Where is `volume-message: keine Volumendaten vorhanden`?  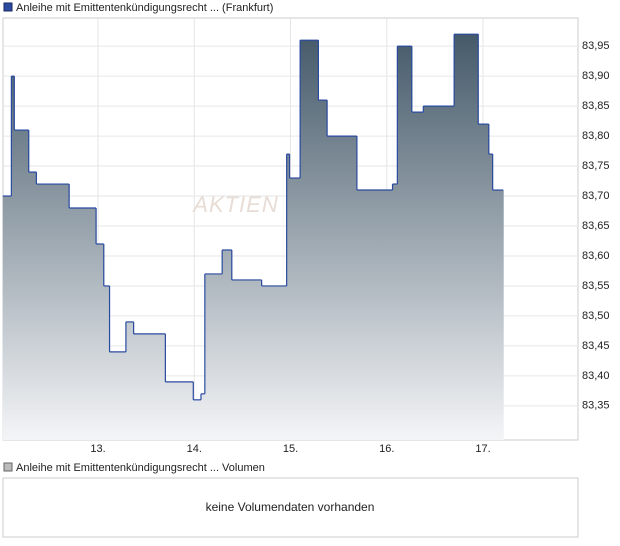 volume-message: keine Volumendaten vorhanden is located at coordinates (290, 507).